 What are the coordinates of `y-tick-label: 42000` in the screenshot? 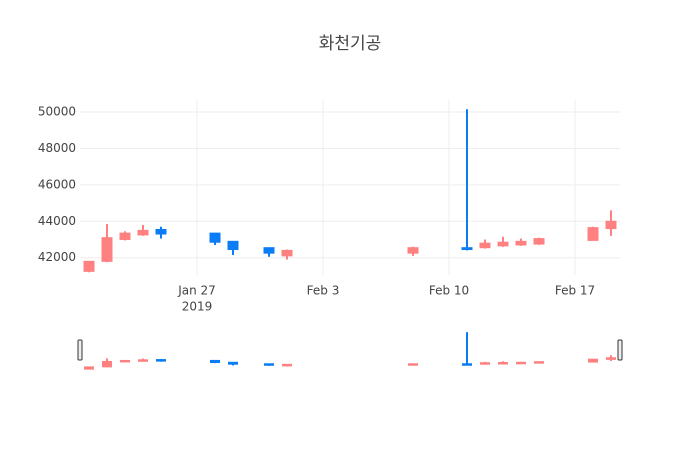 It's located at (57, 257).